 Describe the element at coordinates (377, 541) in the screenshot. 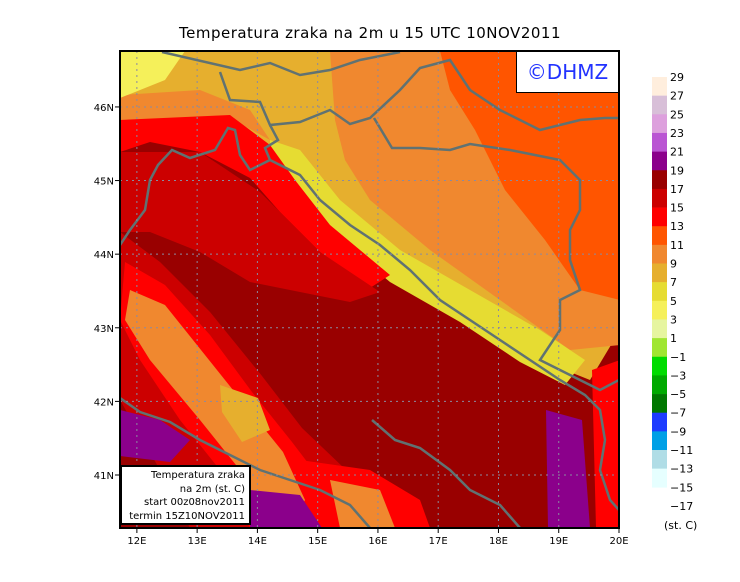

I see `lon-tick-label: 16E` at that location.